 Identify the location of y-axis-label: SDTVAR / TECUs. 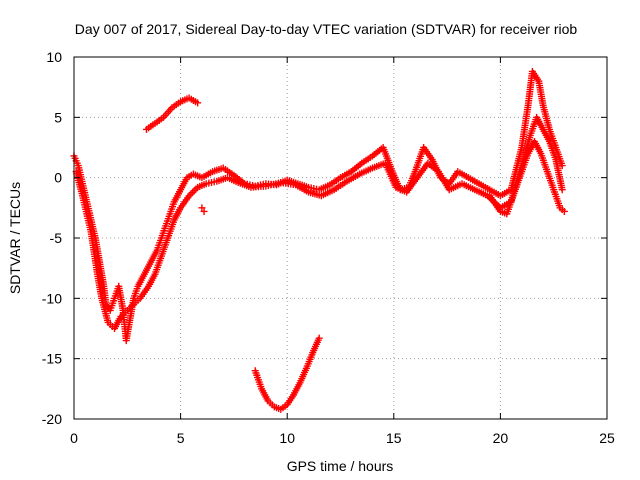
(15, 238).